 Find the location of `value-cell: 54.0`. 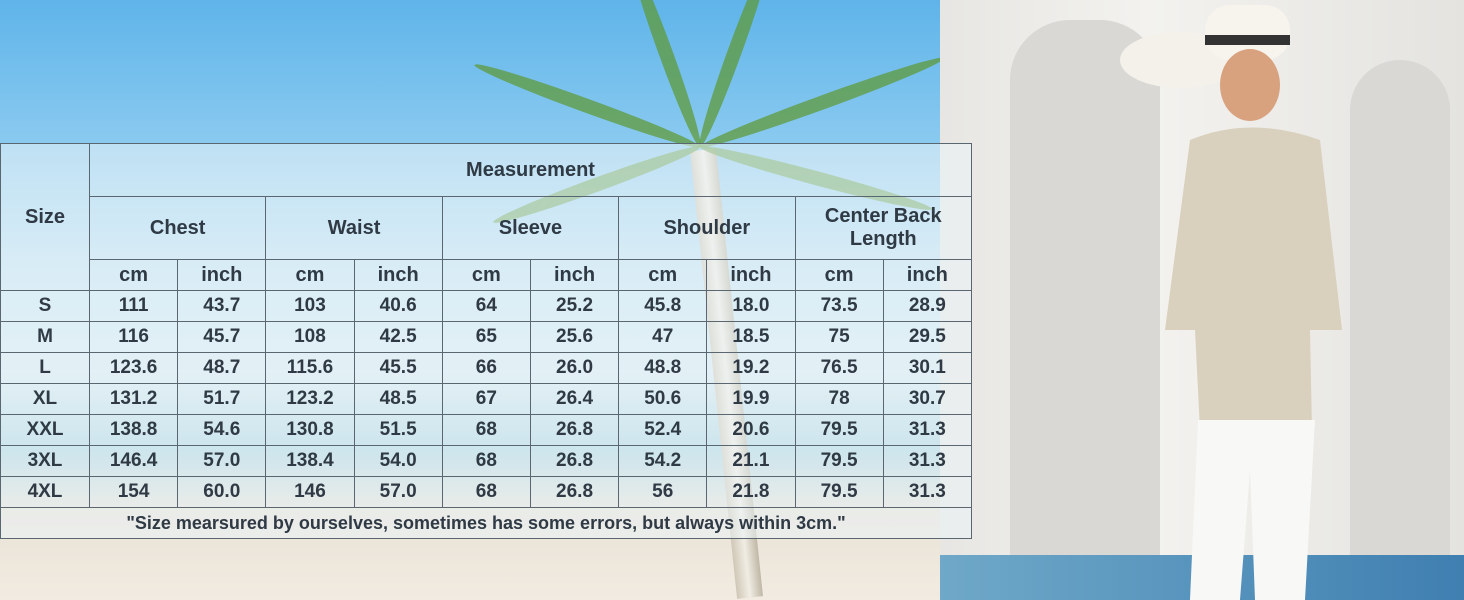

value-cell: 54.0 is located at coordinates (398, 461).